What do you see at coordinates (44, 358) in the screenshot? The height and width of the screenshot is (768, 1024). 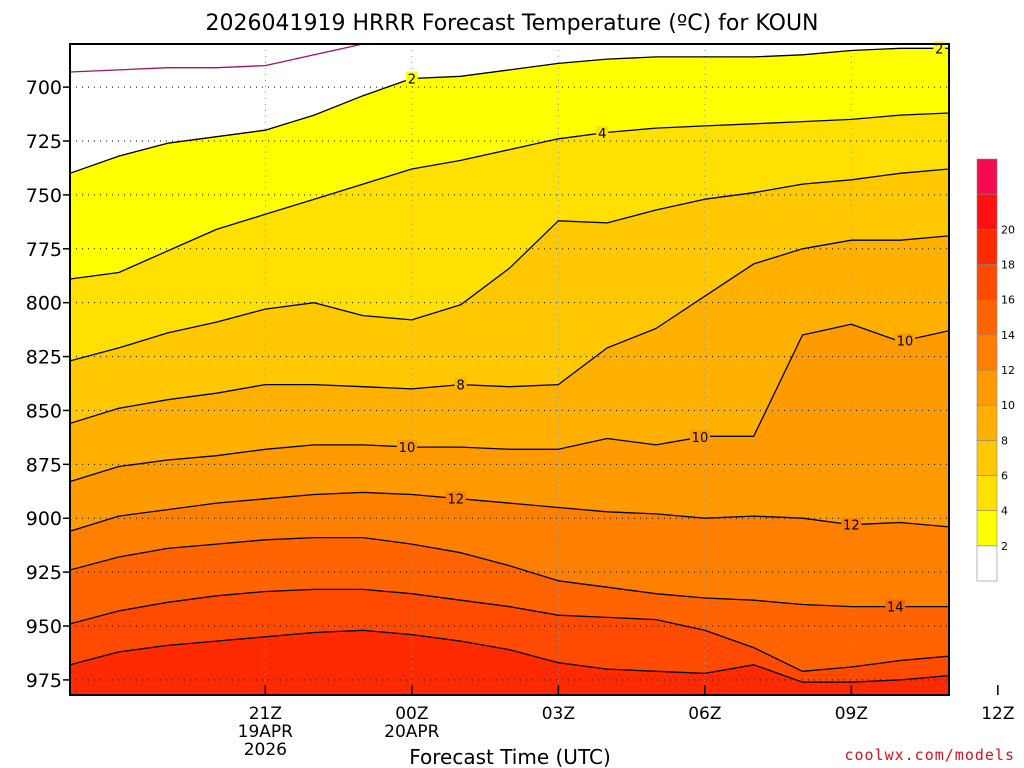 I see `y-tick-label: 825` at bounding box center [44, 358].